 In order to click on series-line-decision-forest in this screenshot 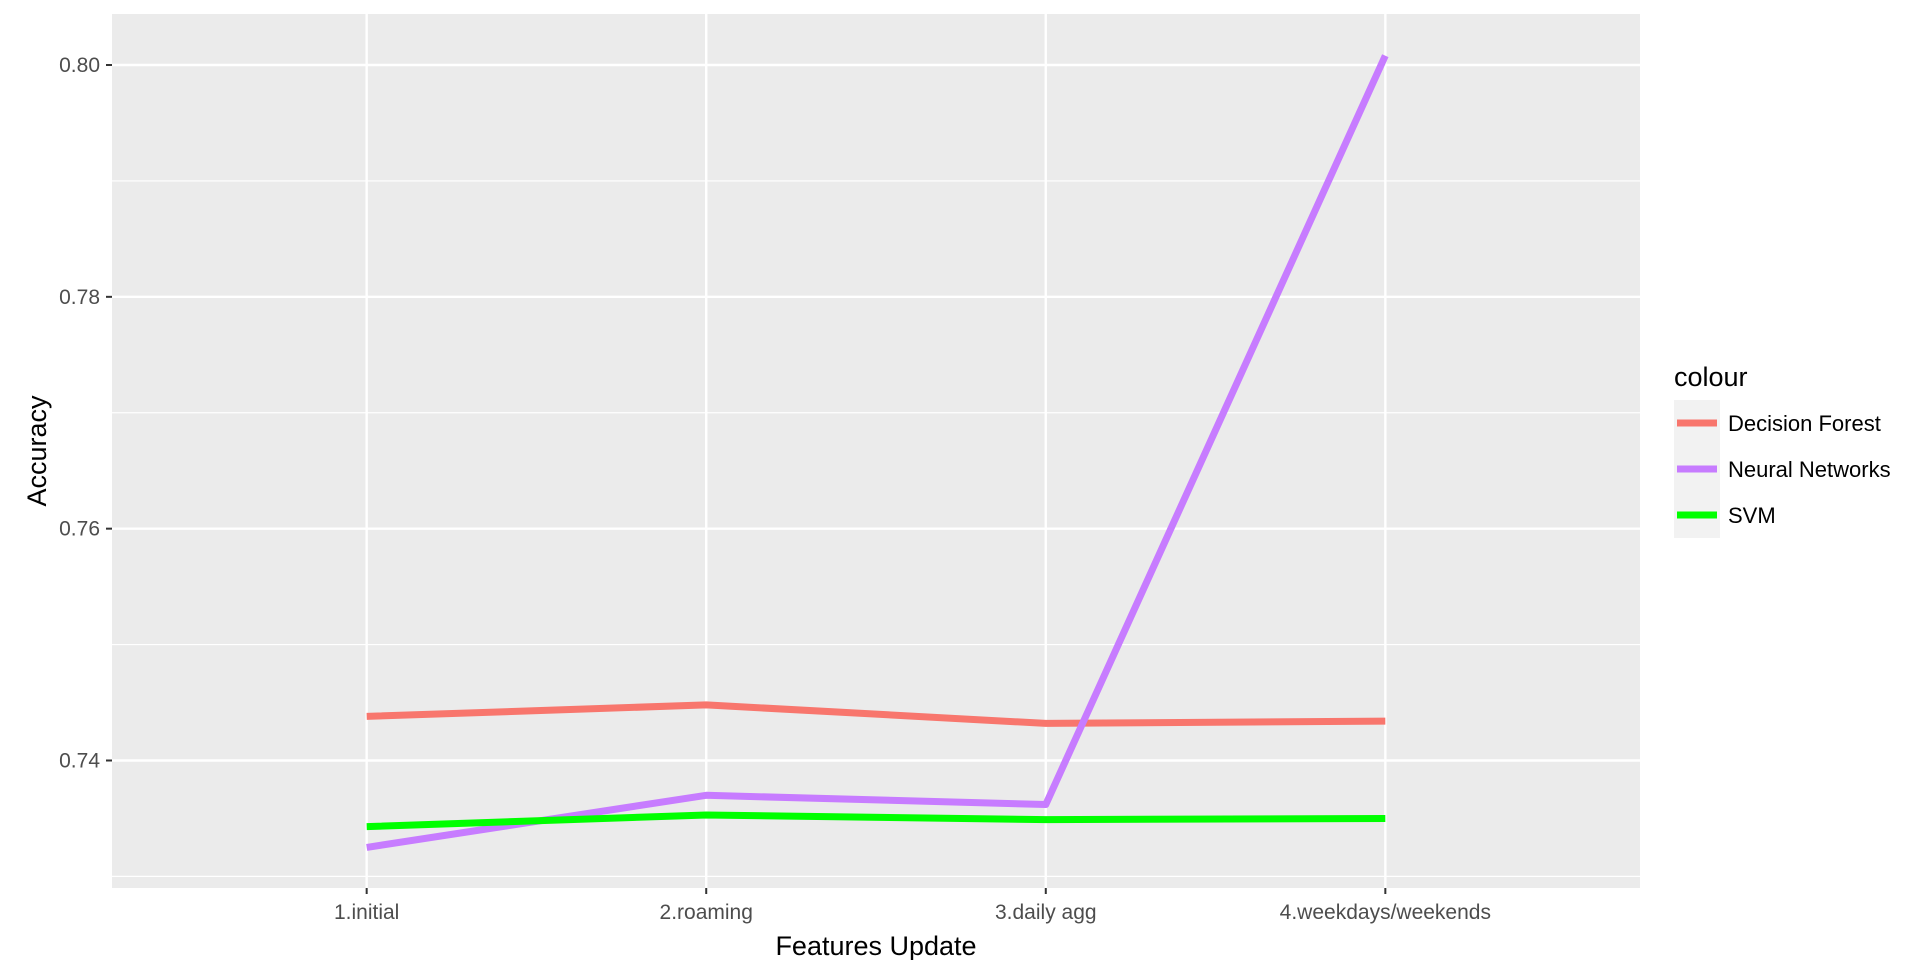, I will do `click(876, 714)`.